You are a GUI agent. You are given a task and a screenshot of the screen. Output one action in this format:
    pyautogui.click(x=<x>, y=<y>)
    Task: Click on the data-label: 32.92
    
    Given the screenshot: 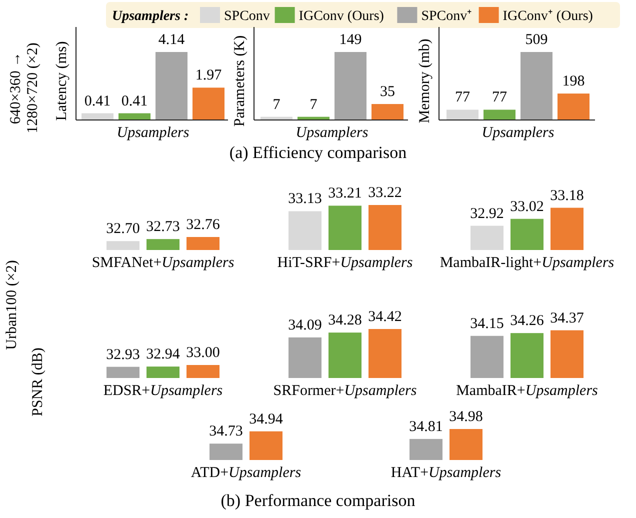 What is the action you would take?
    pyautogui.click(x=487, y=214)
    